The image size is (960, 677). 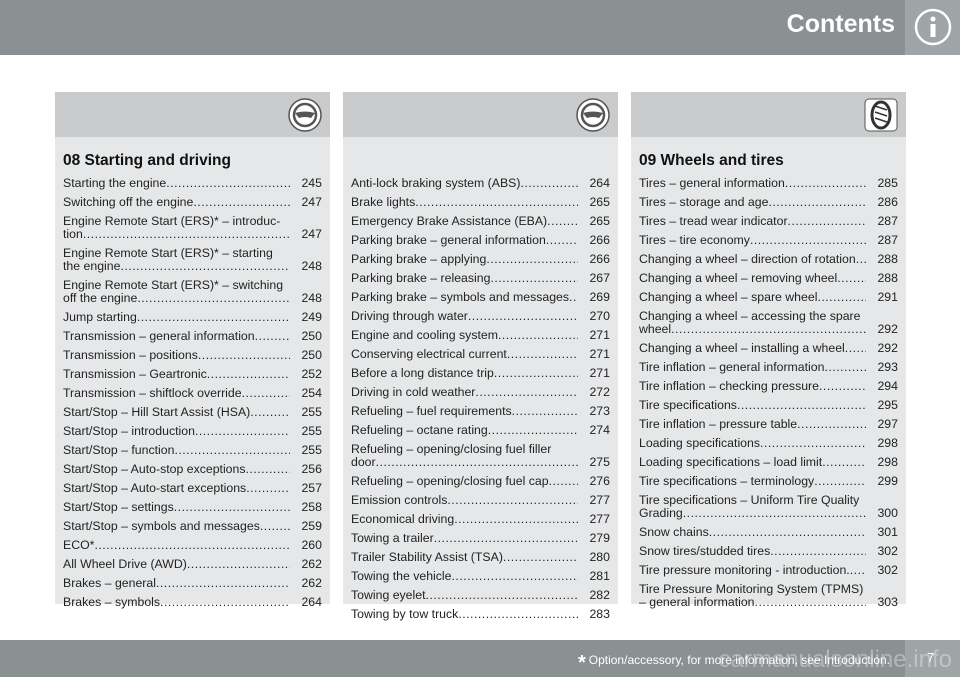 I want to click on toc-entry: Emission controls 277, so click(x=480, y=500).